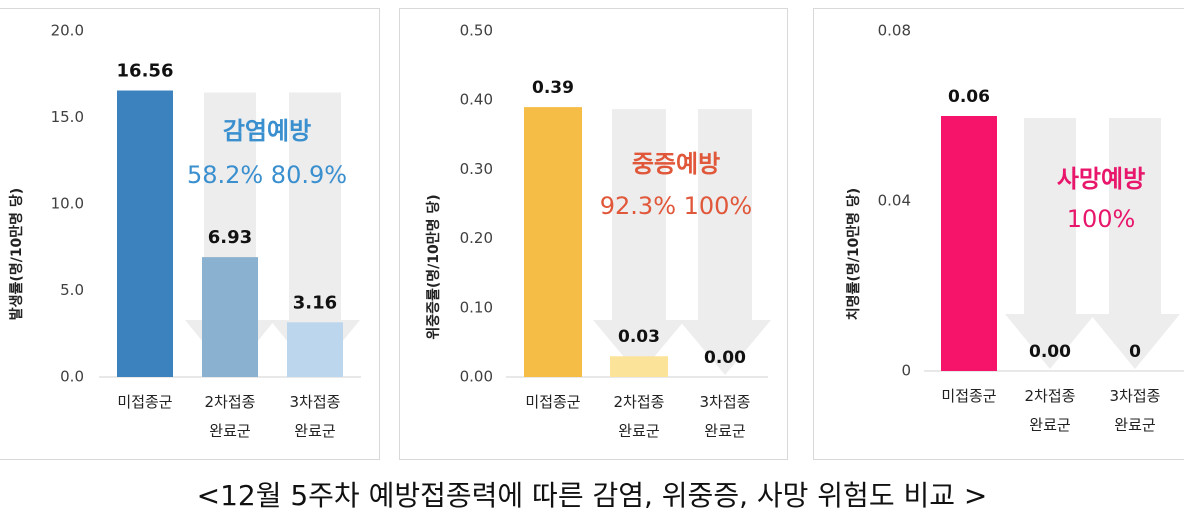 The height and width of the screenshot is (524, 1184). What do you see at coordinates (476, 169) in the screenshot?
I see `y-tick-label: 0.30` at bounding box center [476, 169].